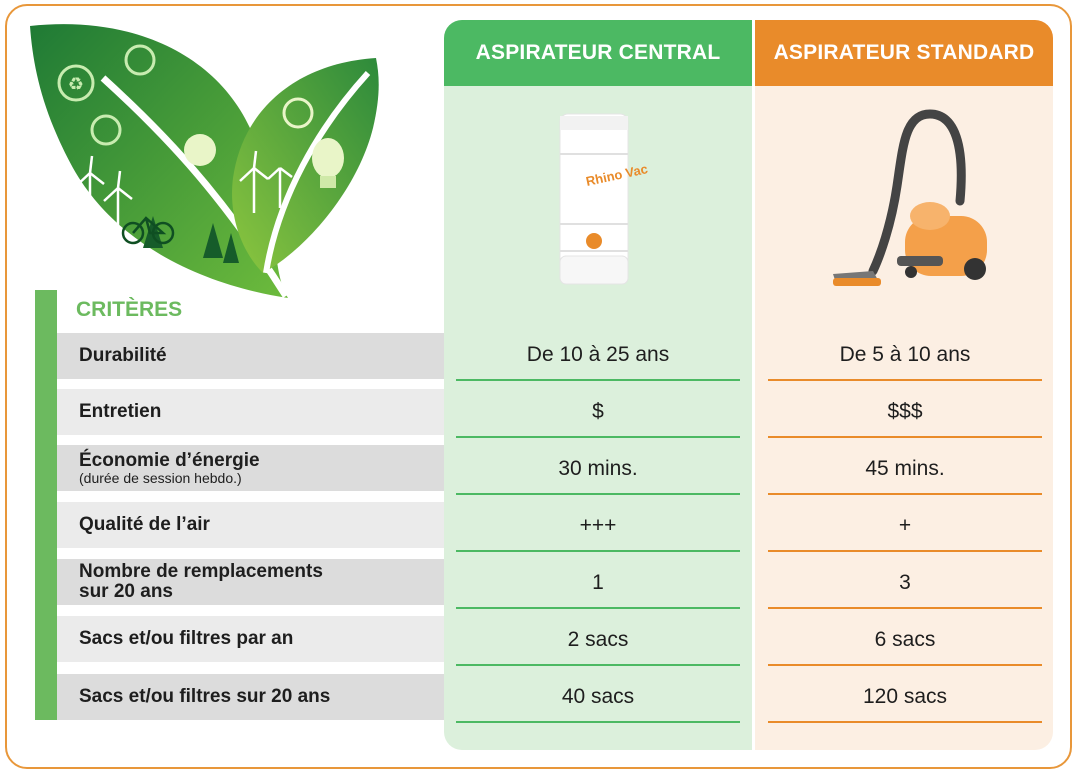  What do you see at coordinates (250, 525) in the screenshot?
I see `criteria-row: Qualité de l’air` at bounding box center [250, 525].